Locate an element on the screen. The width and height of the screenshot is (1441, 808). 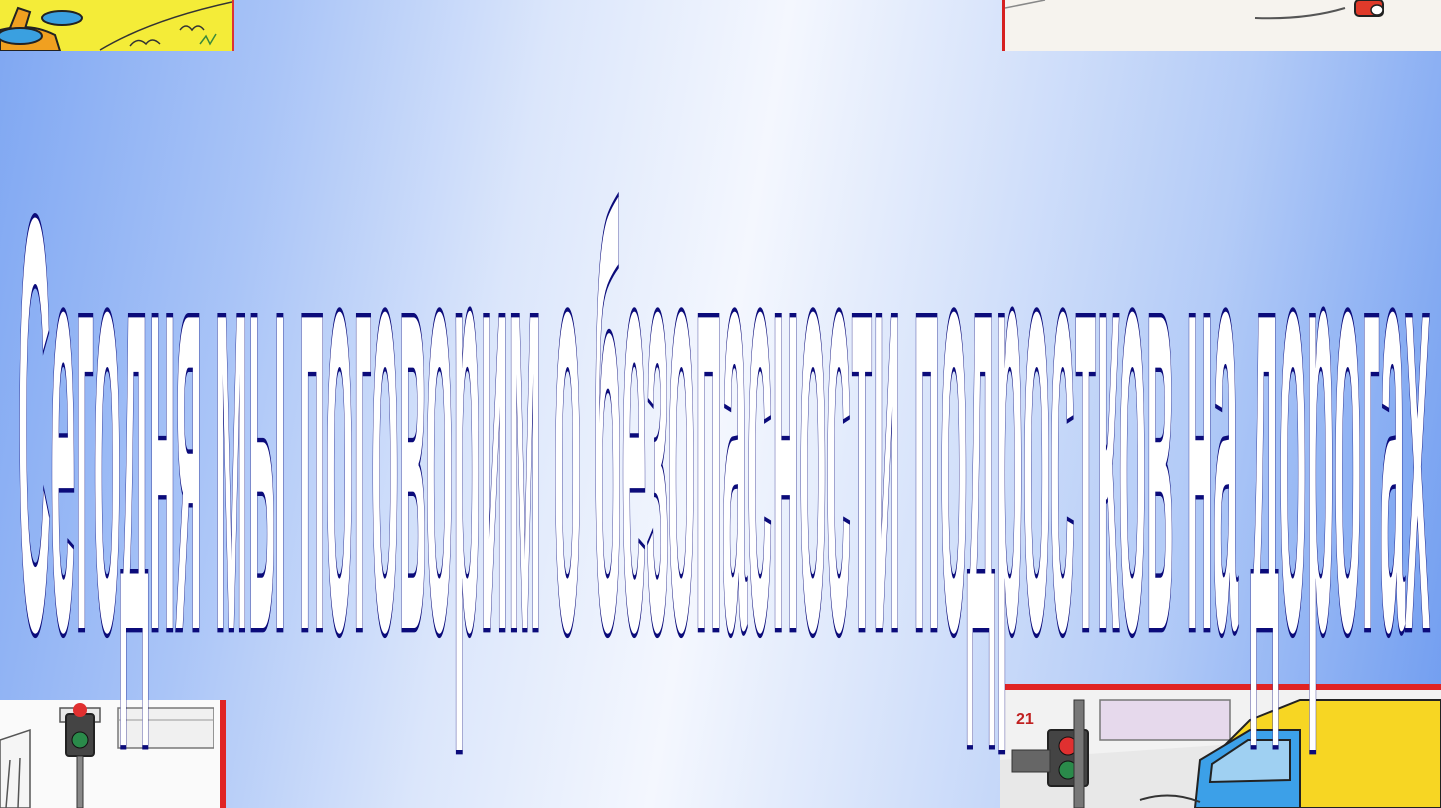
cartoon-boy-walking-illustration is located at coordinates (117, 25).